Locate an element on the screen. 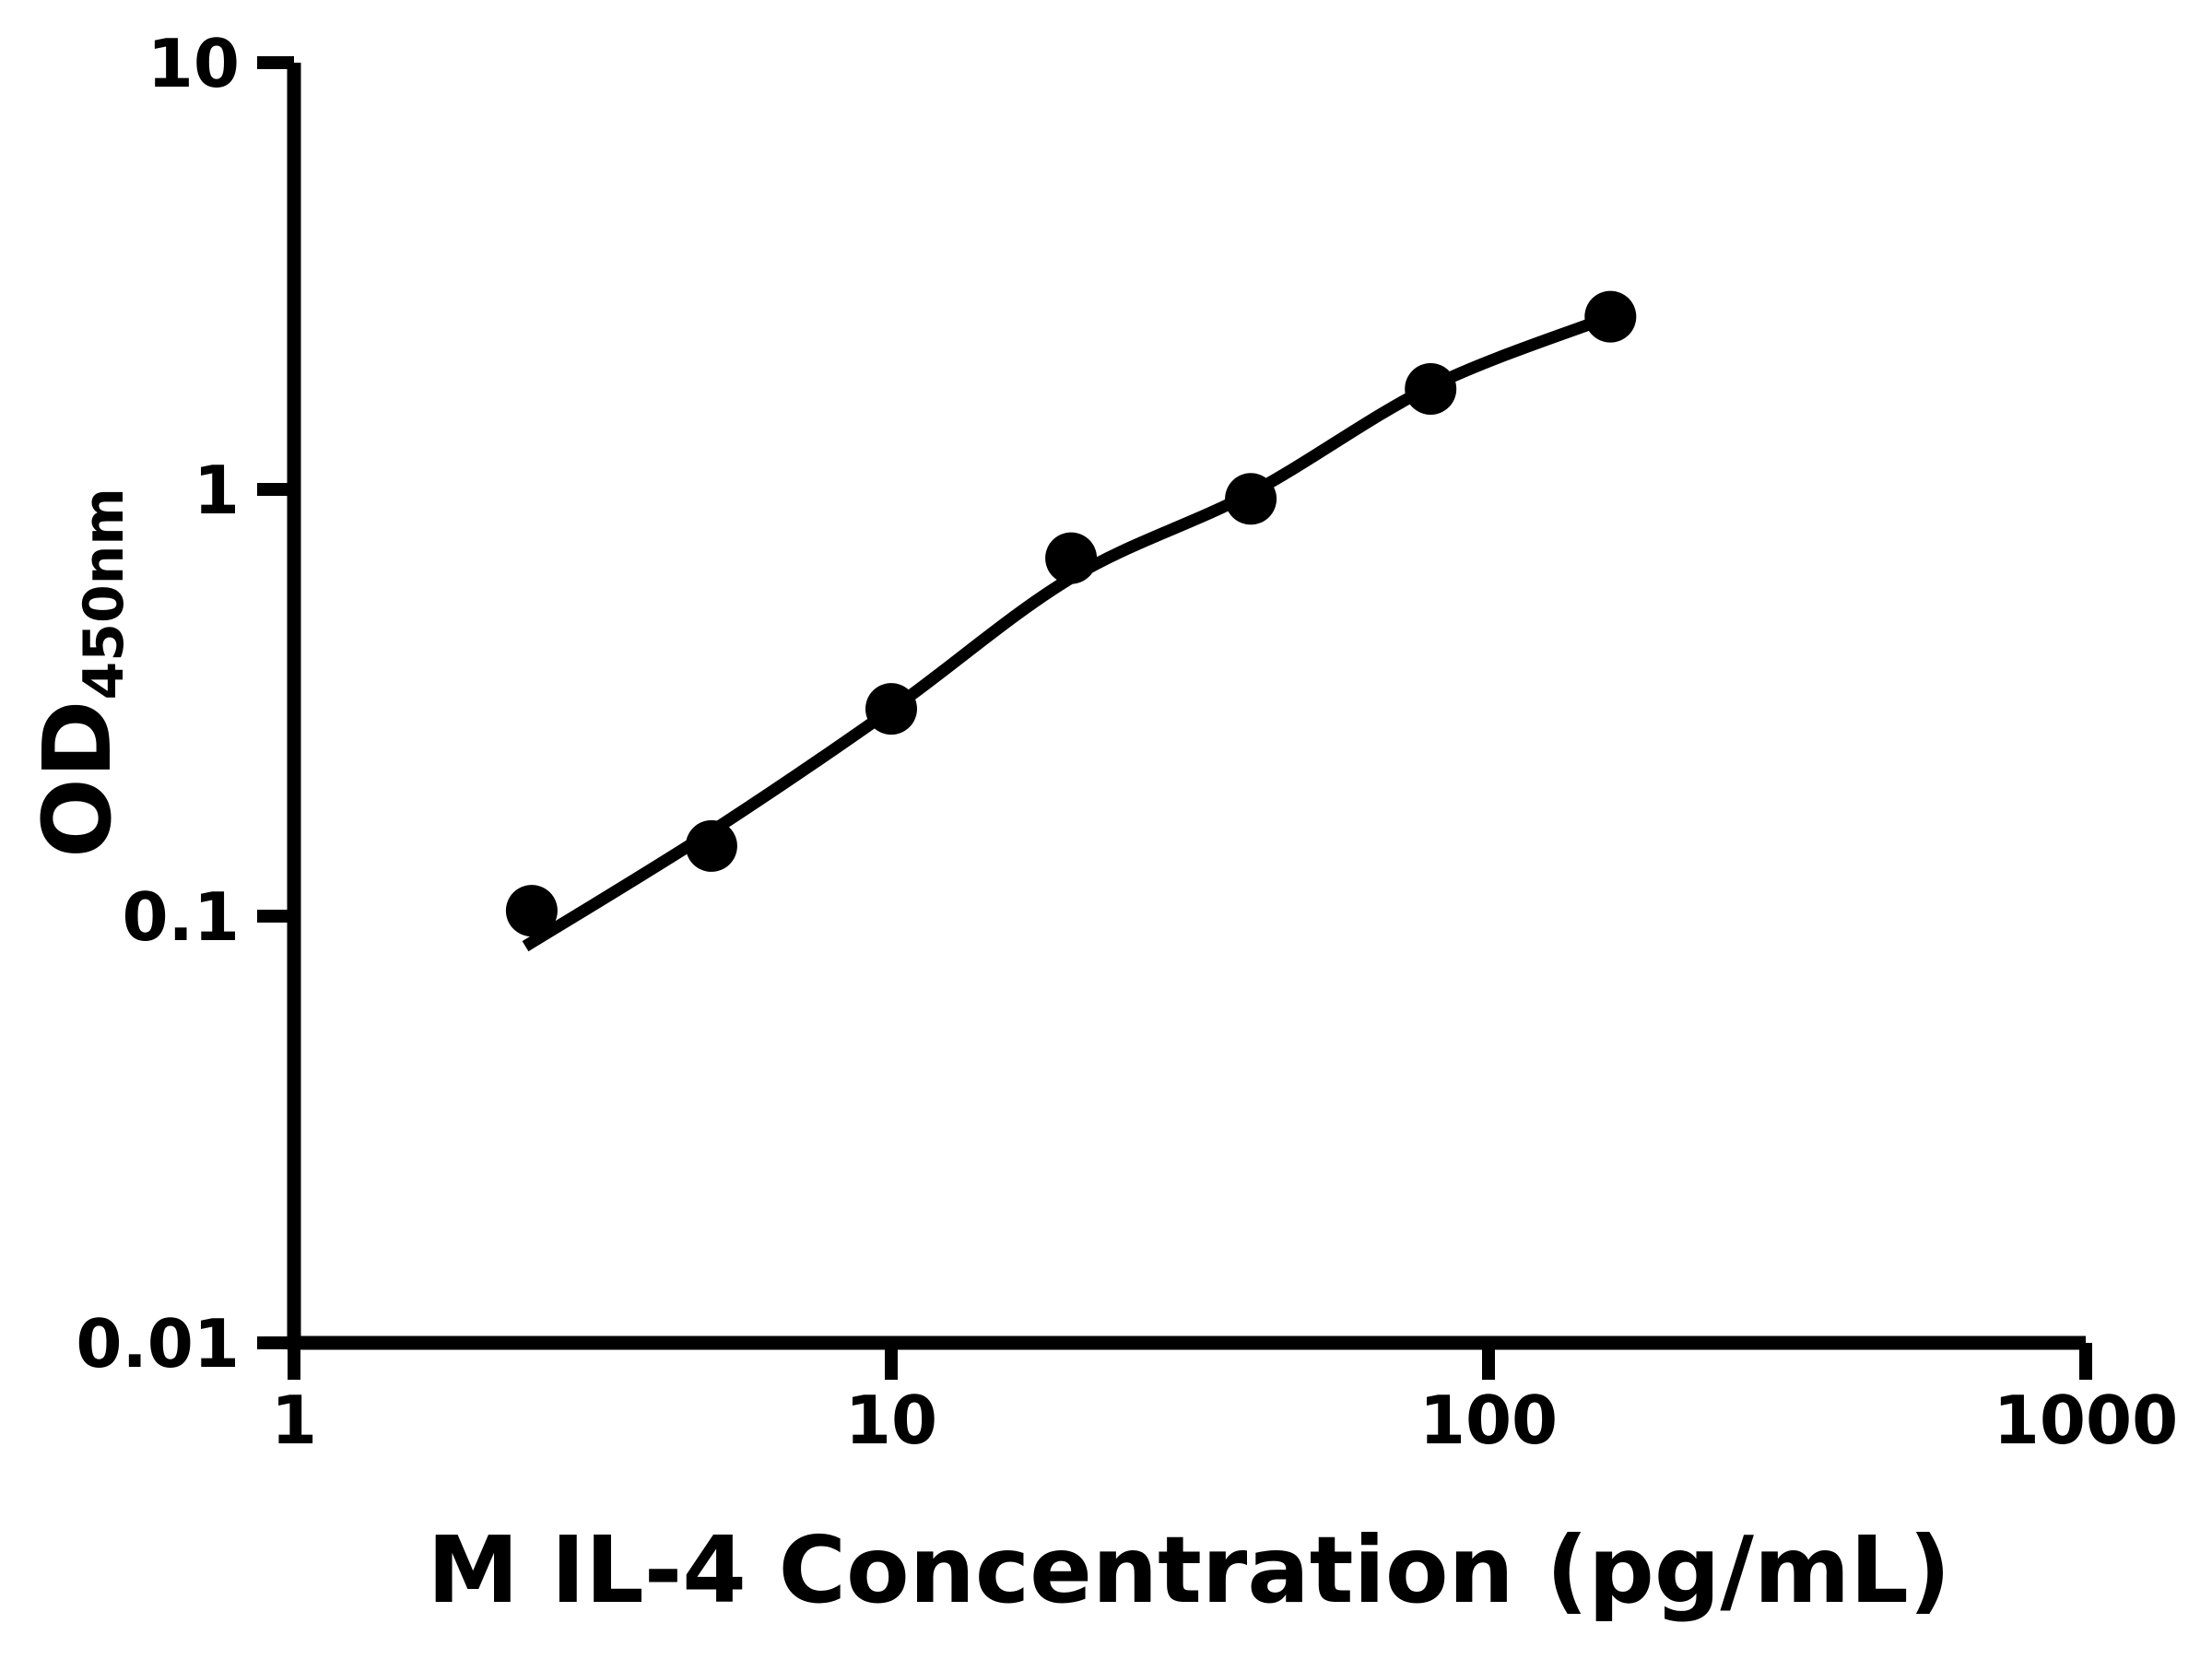 The height and width of the screenshot is (1659, 2212). y-axis-label-main: OD is located at coordinates (78, 779).